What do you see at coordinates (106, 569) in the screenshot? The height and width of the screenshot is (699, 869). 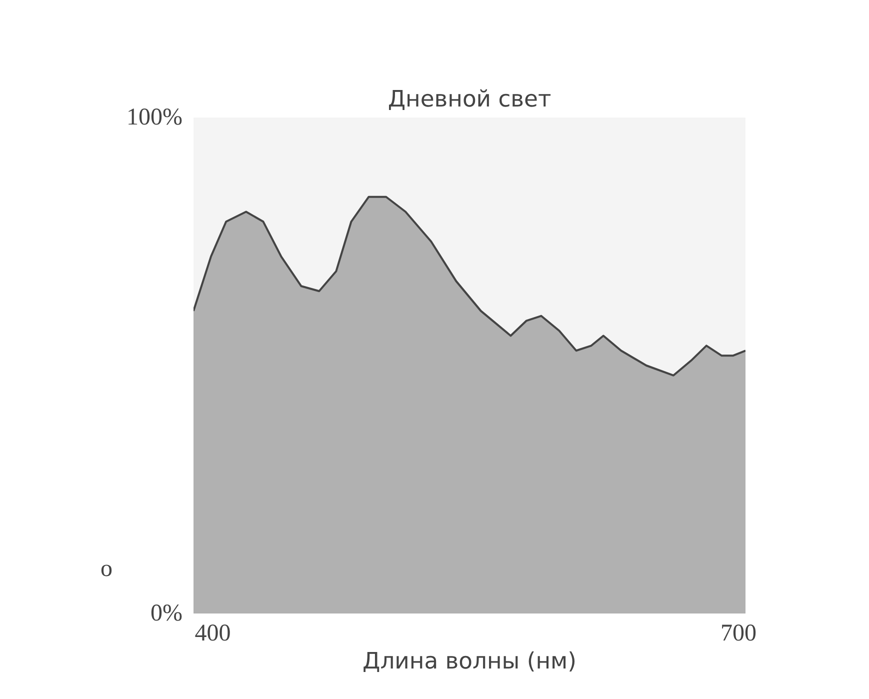 I see `text: o` at bounding box center [106, 569].